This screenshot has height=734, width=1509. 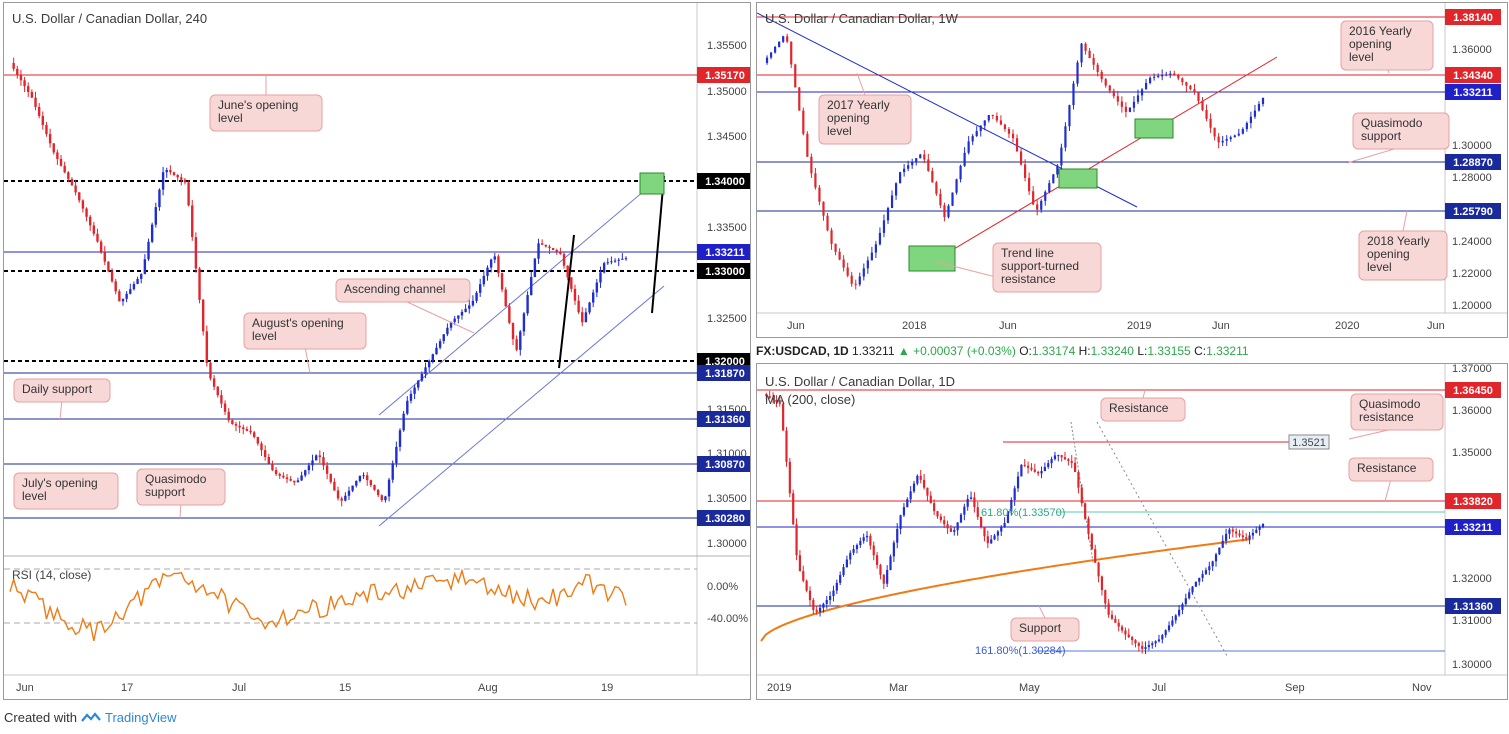 What do you see at coordinates (140, 717) in the screenshot?
I see `tradingview-link: TradingView` at bounding box center [140, 717].